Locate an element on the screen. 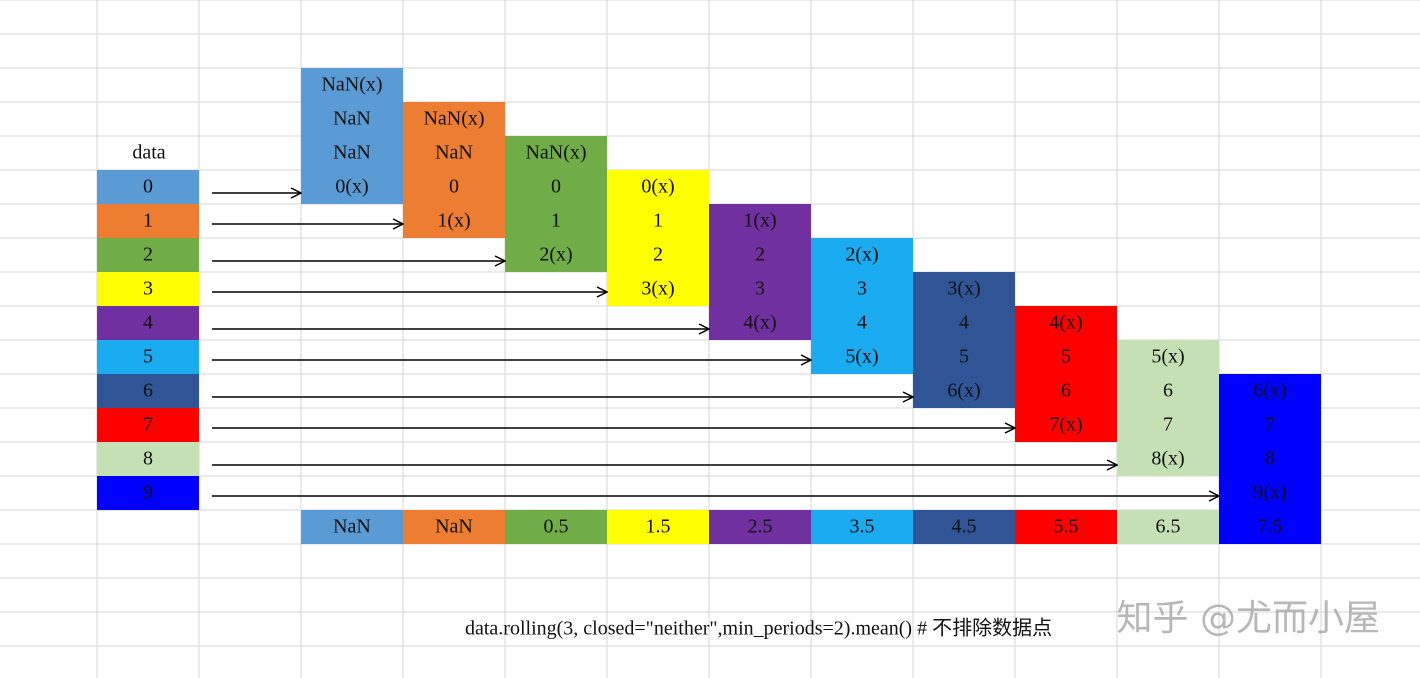  window-cell: 4(x) is located at coordinates (1065, 323).